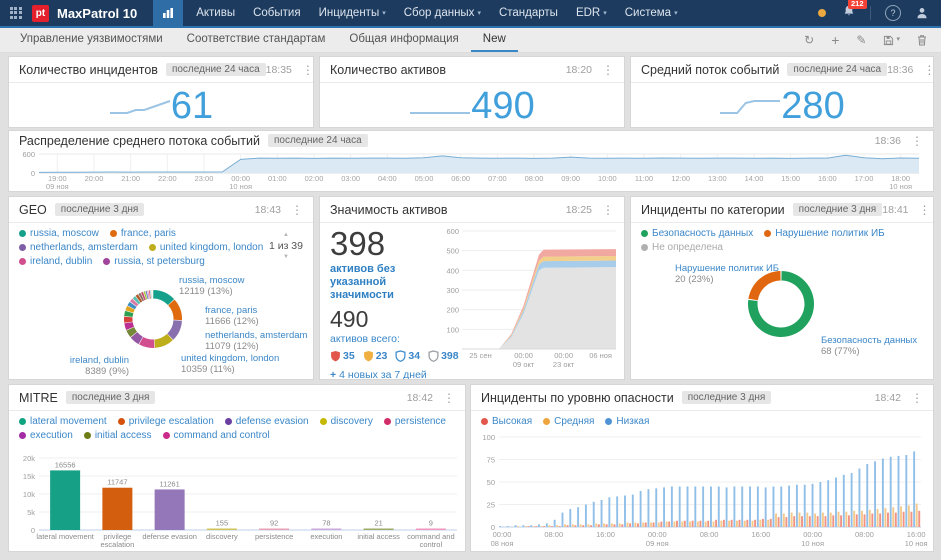  What do you see at coordinates (117, 435) in the screenshot?
I see `legend-item: initial access` at bounding box center [117, 435].